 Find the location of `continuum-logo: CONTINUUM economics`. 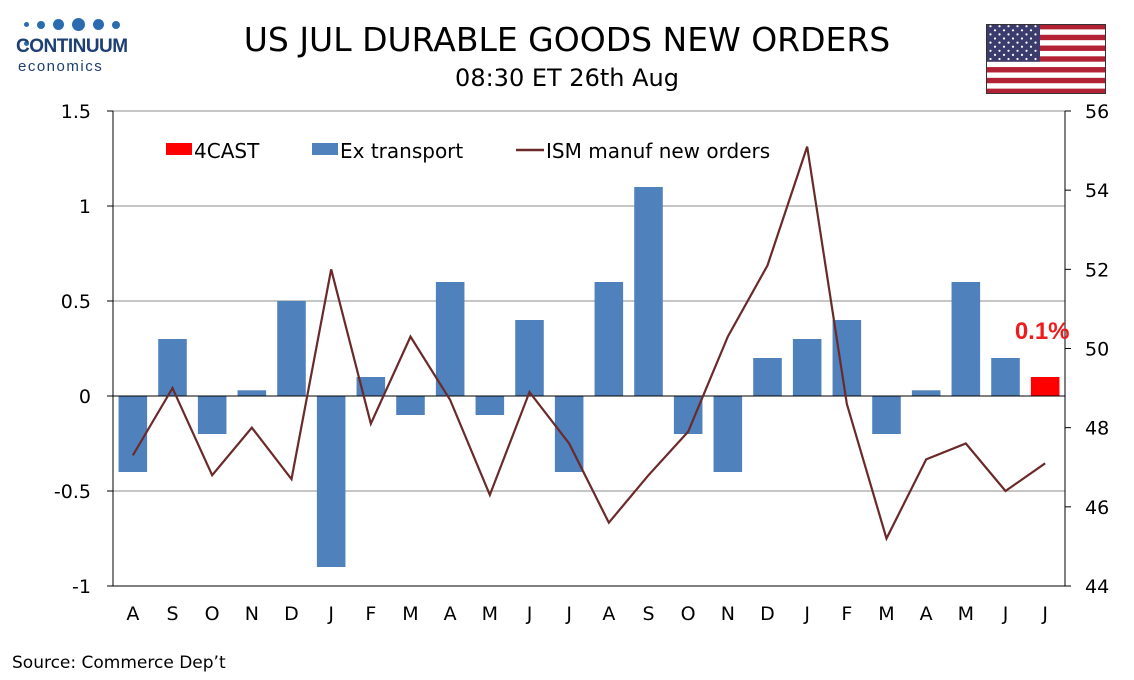

continuum-logo: CONTINUUM economics is located at coordinates (74, 45).